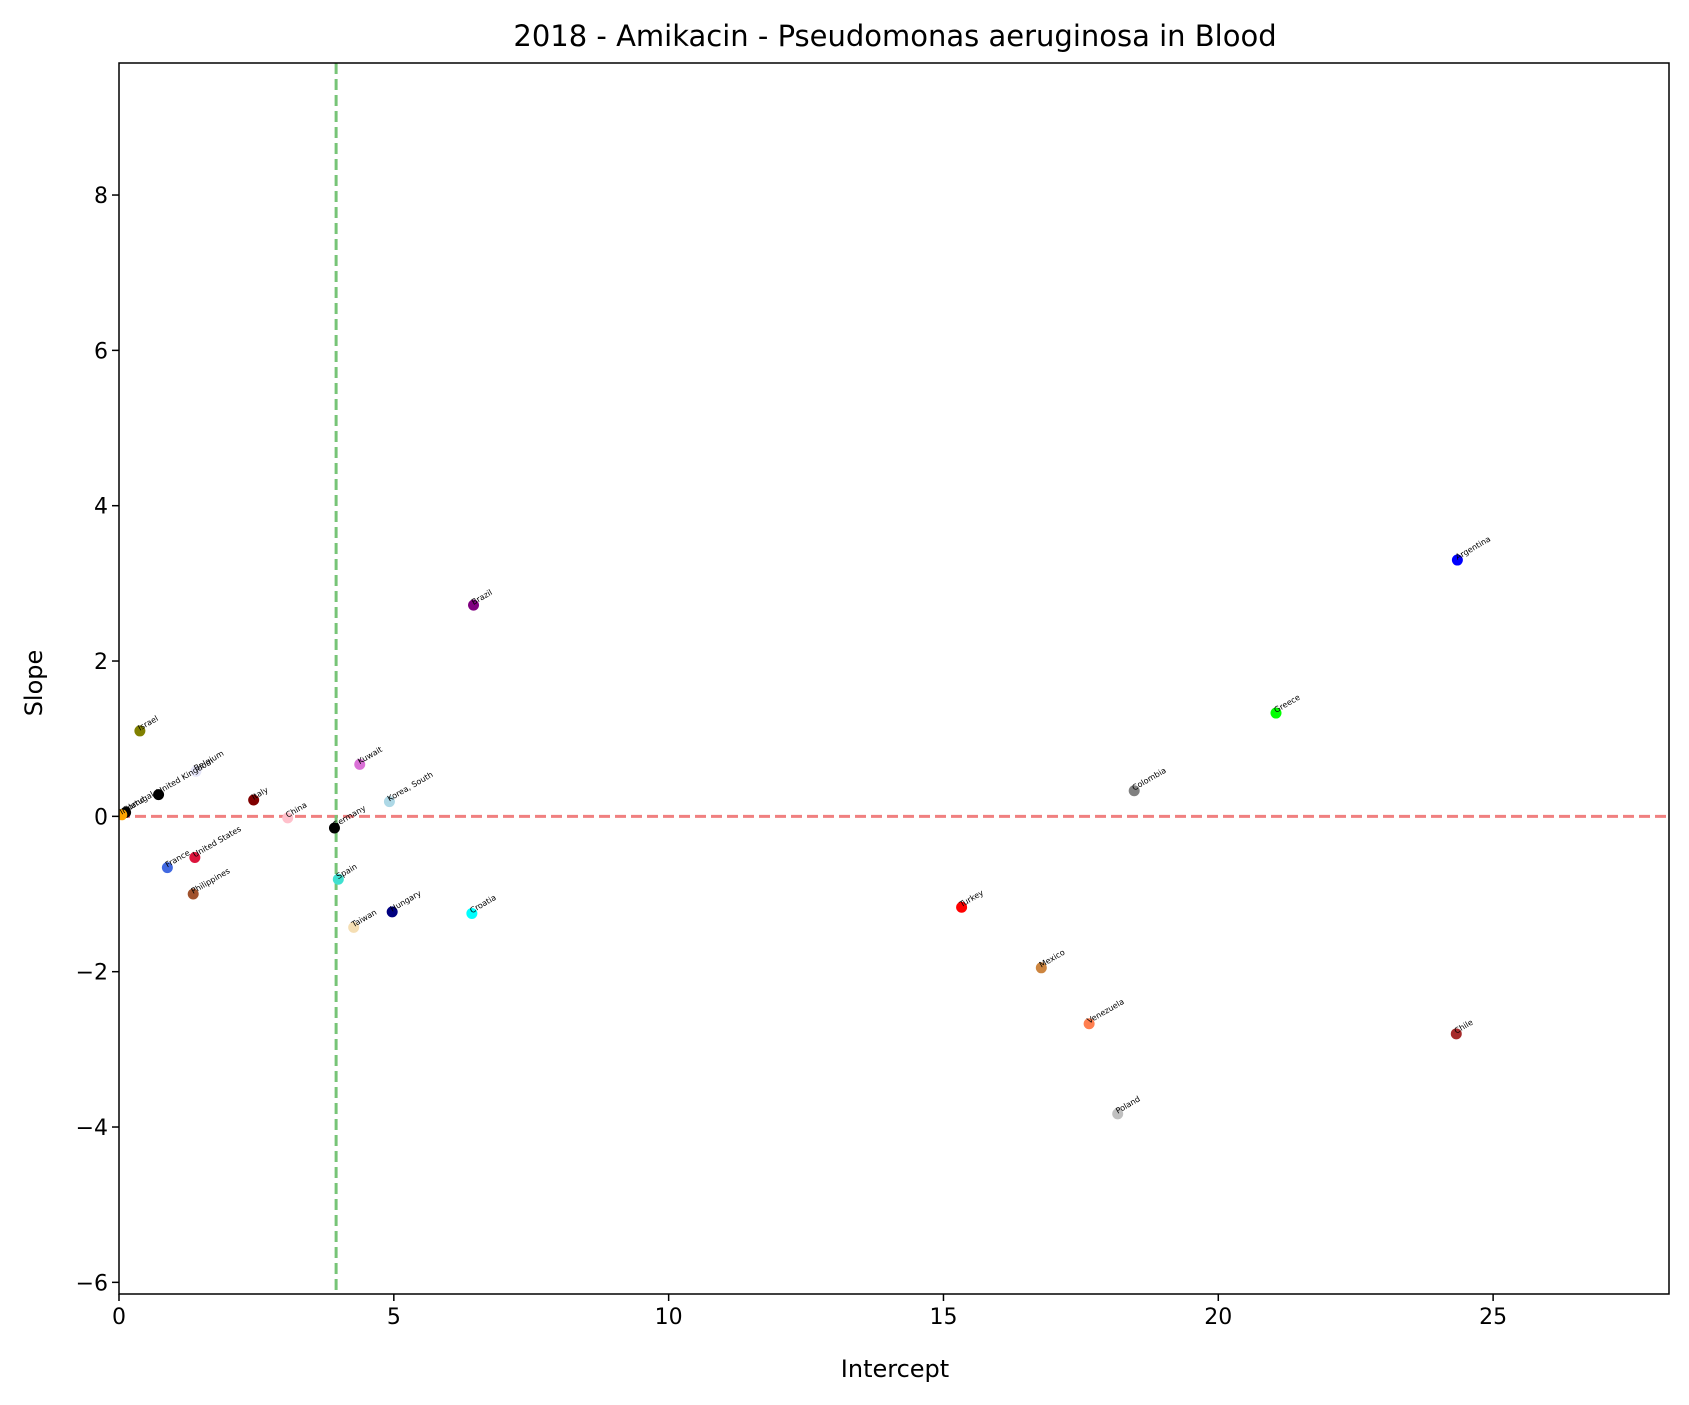 Image resolution: width=1689 pixels, height=1405 pixels. What do you see at coordinates (1218, 1317) in the screenshot?
I see `x-tick-label: 20` at bounding box center [1218, 1317].